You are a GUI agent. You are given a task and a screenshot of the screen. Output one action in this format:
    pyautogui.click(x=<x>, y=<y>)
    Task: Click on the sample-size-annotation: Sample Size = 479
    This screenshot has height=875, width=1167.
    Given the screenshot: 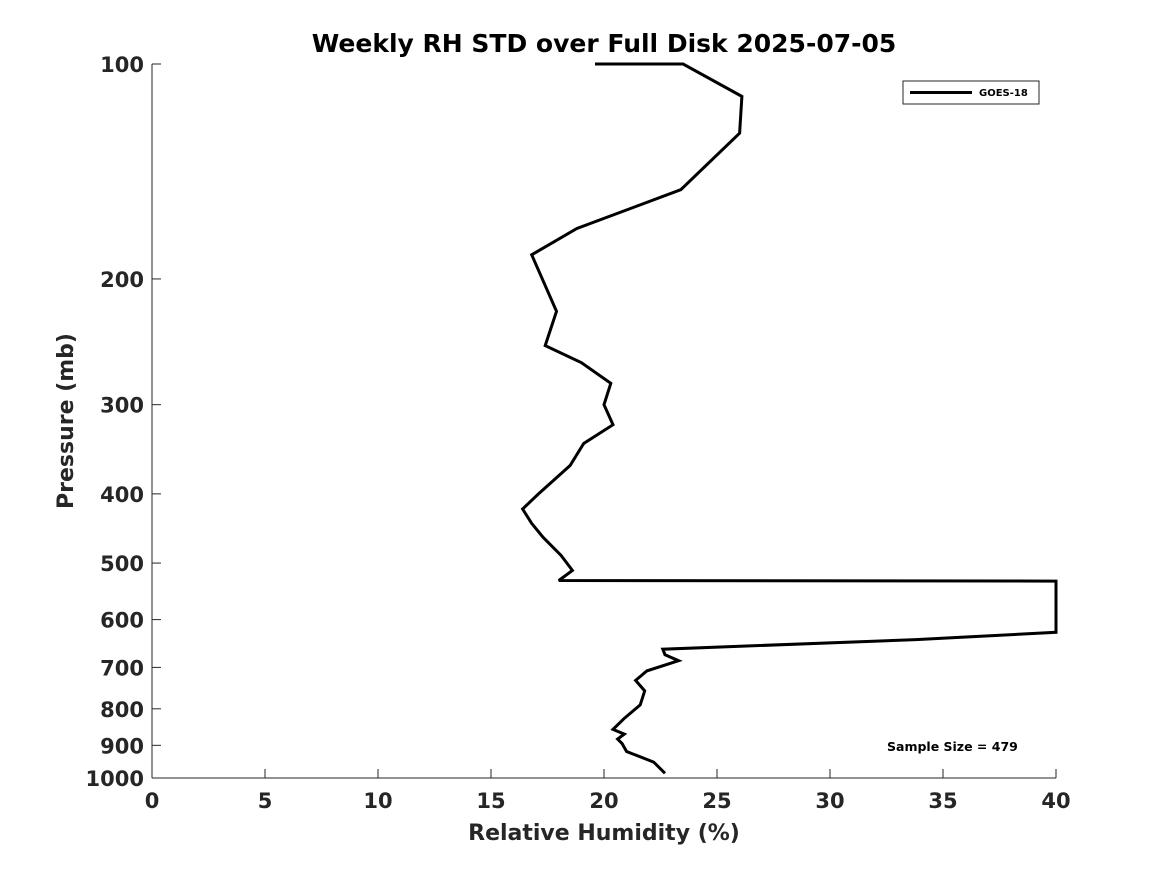 What is the action you would take?
    pyautogui.click(x=952, y=746)
    